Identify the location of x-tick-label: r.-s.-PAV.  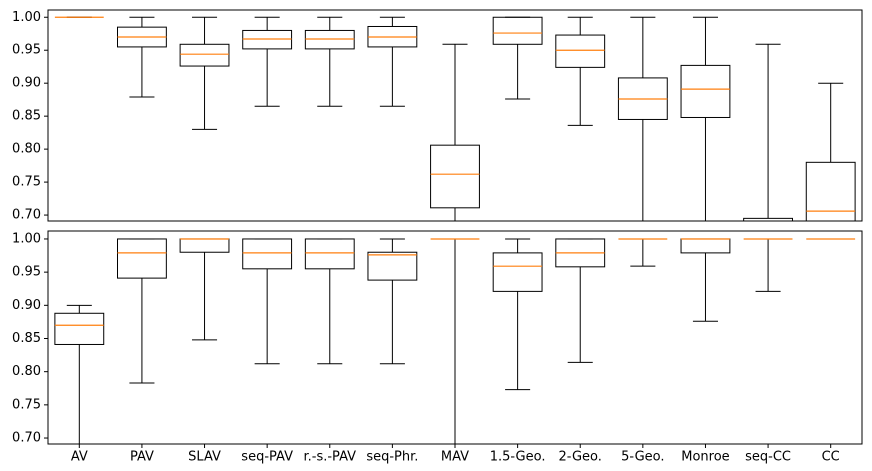
(329, 457).